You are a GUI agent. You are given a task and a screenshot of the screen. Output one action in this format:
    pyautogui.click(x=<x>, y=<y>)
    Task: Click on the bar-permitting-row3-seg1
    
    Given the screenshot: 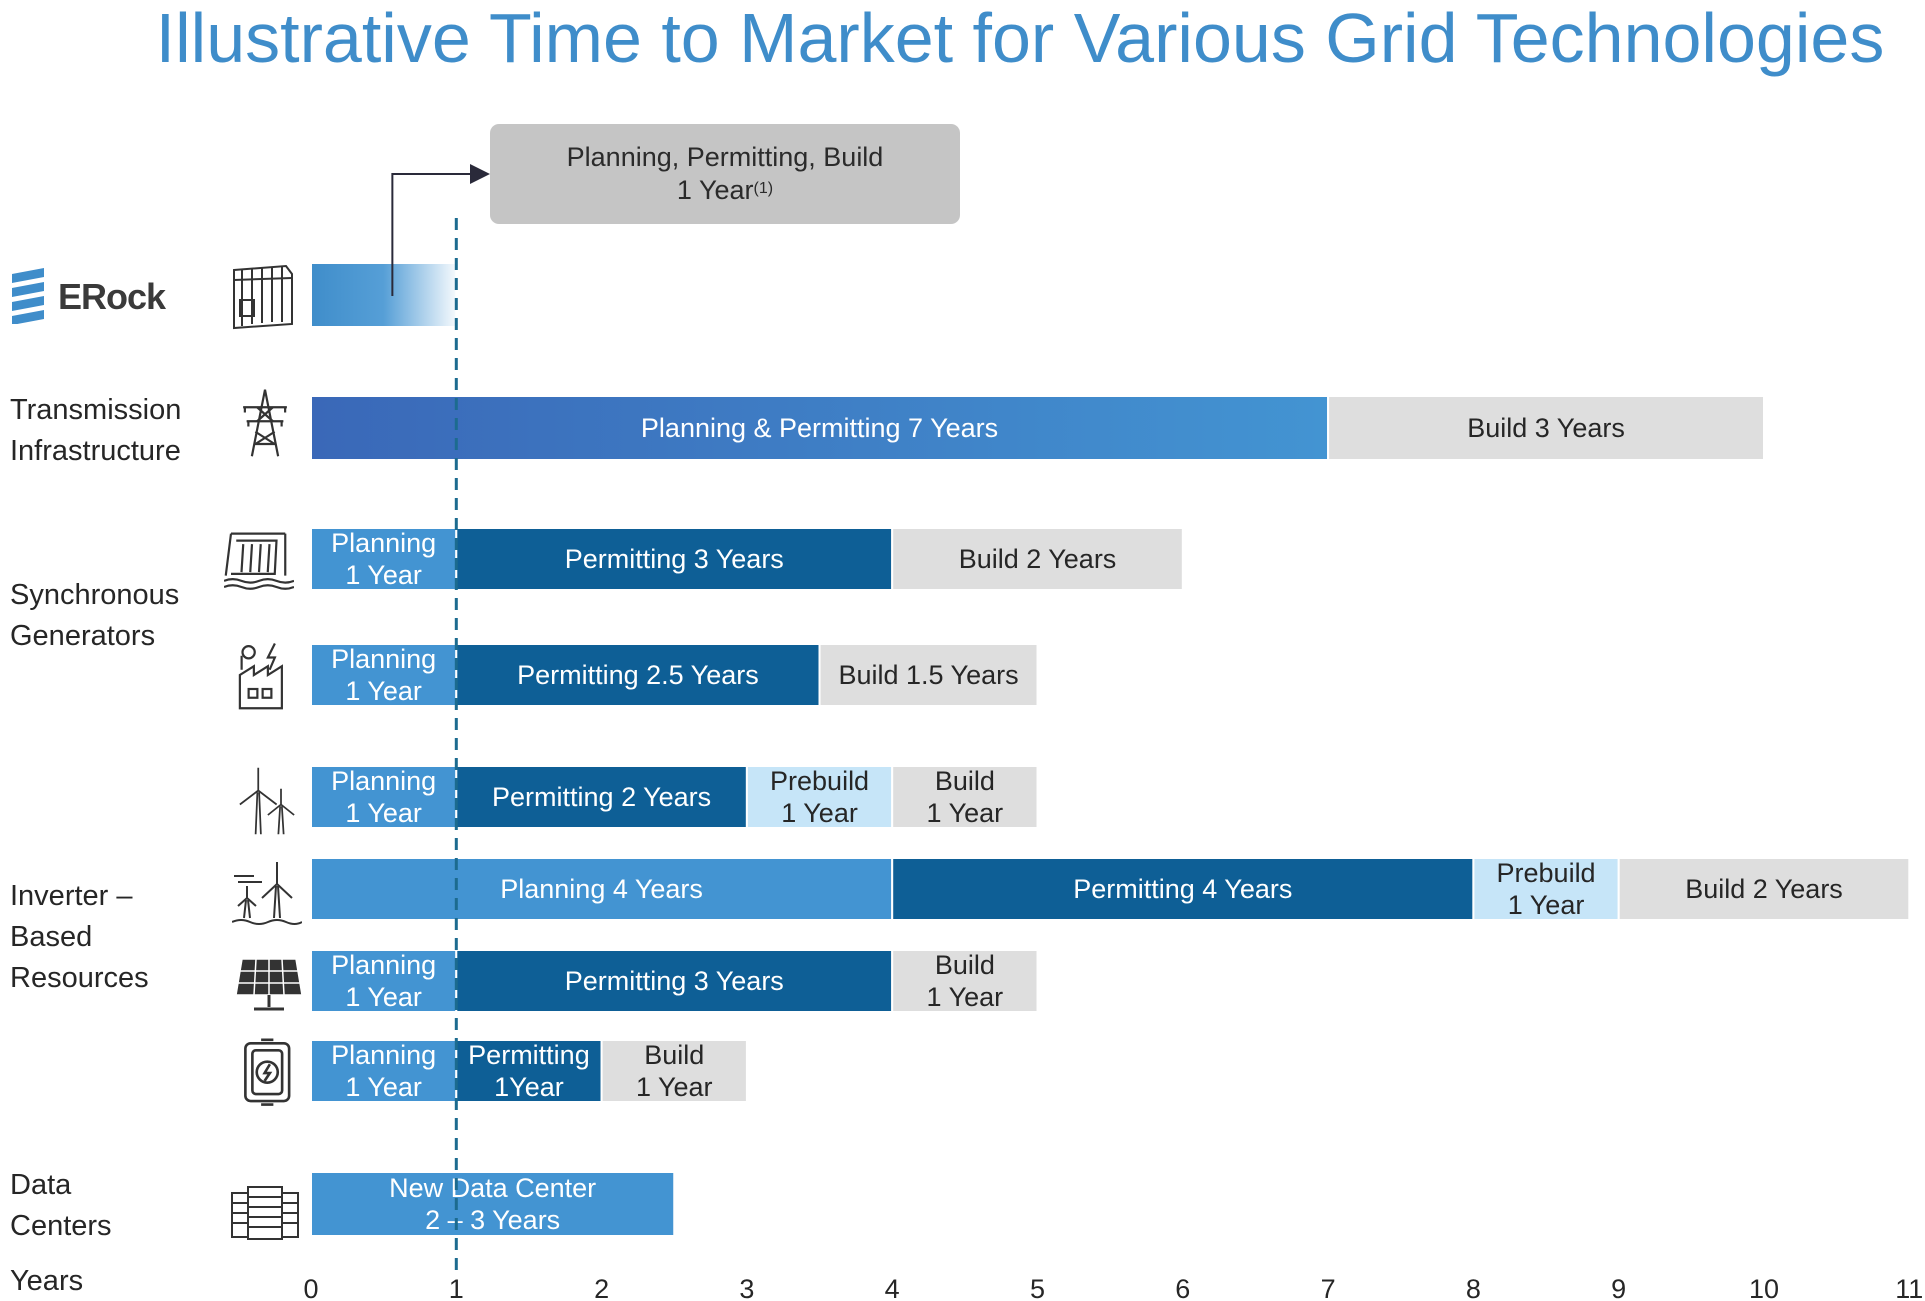 What is the action you would take?
    pyautogui.click(x=638, y=675)
    